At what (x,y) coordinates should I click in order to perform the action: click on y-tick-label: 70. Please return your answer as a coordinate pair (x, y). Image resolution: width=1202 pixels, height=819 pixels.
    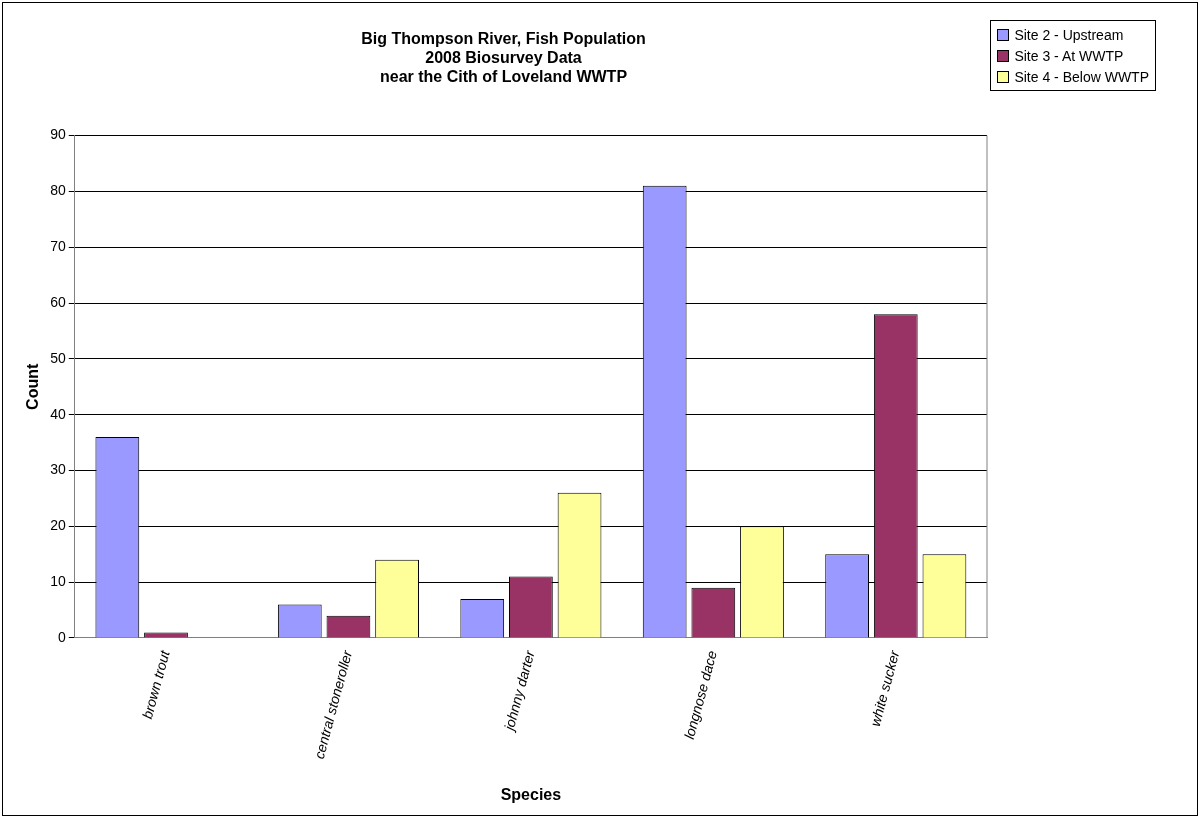
    Looking at the image, I should click on (58, 246).